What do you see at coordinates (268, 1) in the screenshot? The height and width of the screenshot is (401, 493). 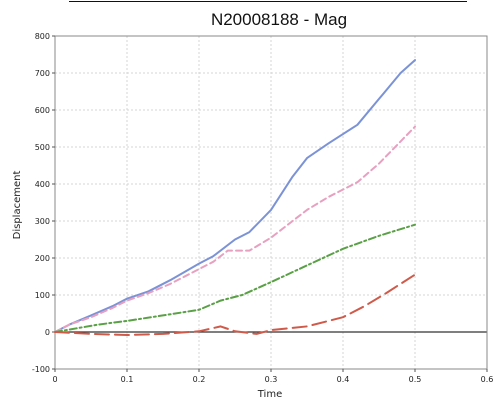 I see `top-rule` at bounding box center [268, 1].